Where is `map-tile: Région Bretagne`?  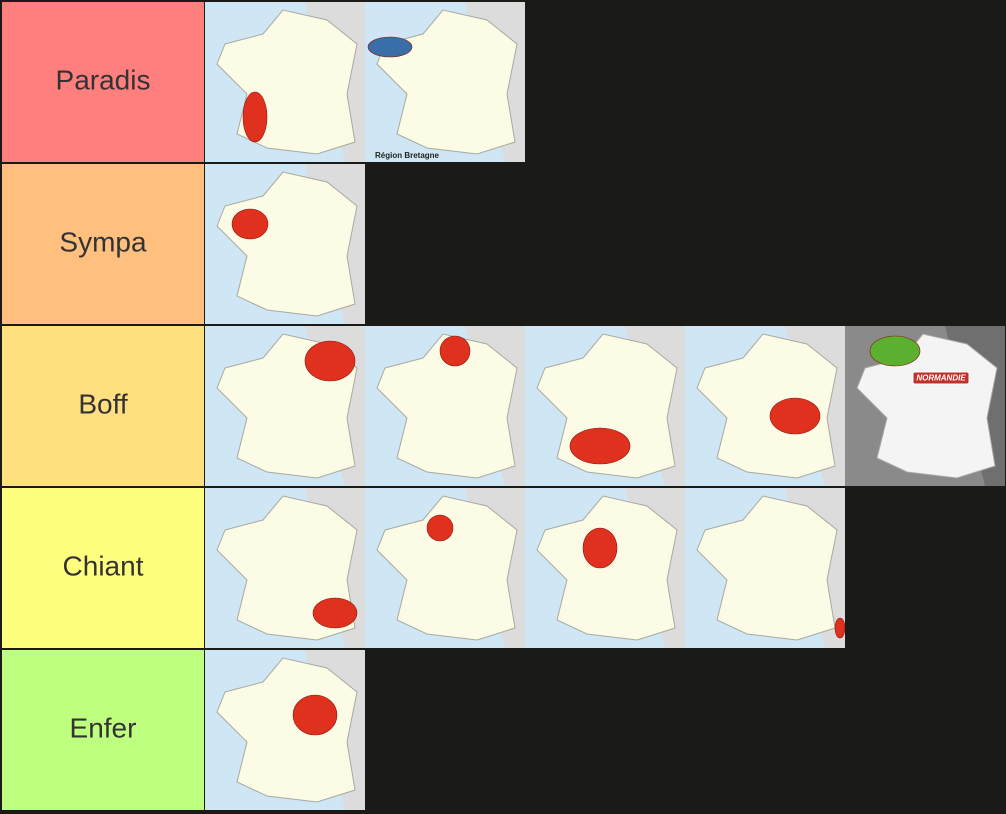 map-tile: Région Bretagne is located at coordinates (445, 82).